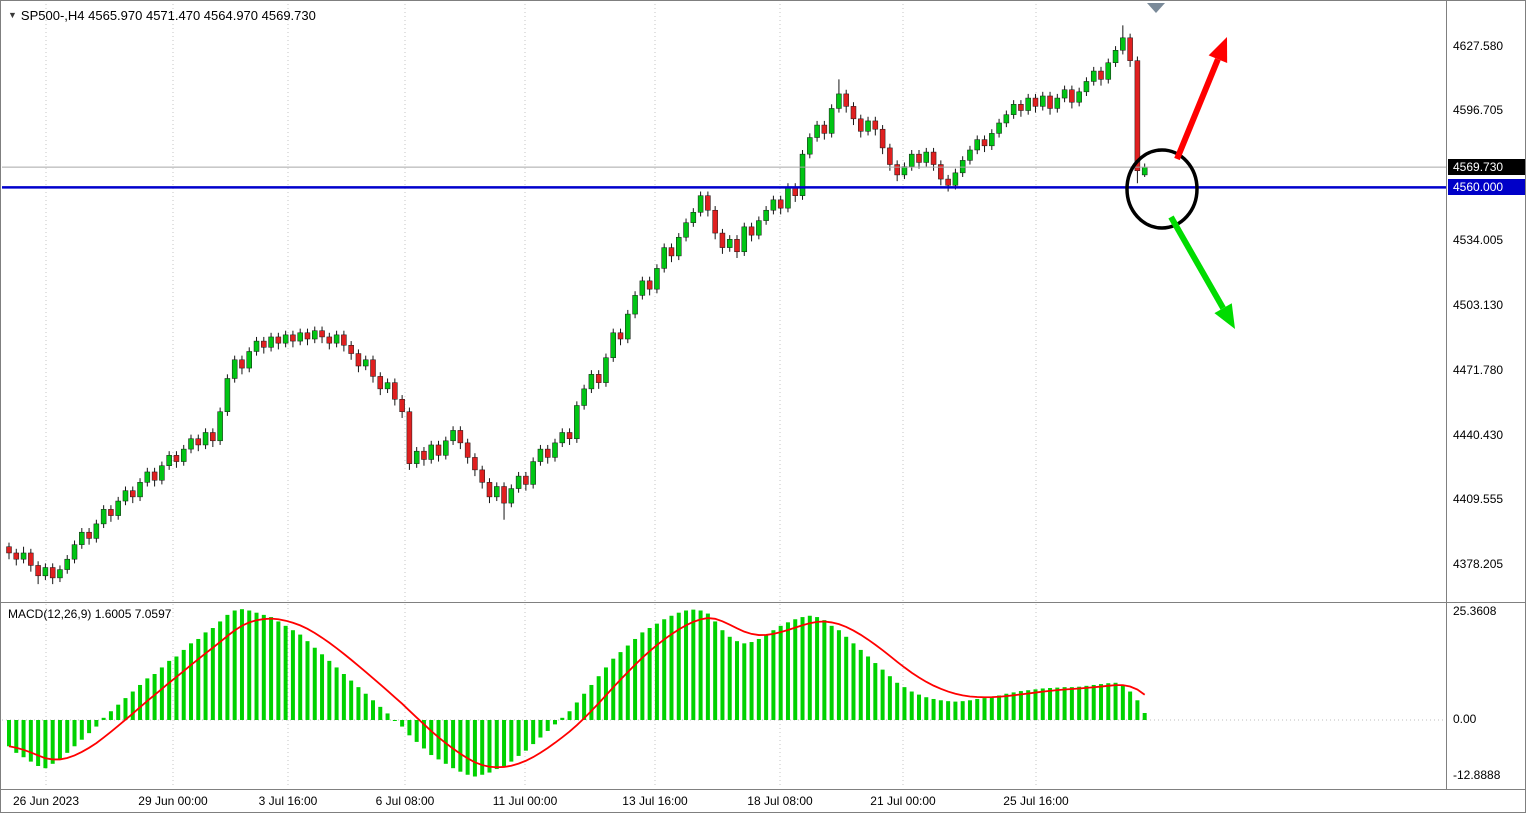 This screenshot has width=1526, height=813. Describe the element at coordinates (1197, 109) in the screenshot. I see `bullish-scenario-arrow` at that location.